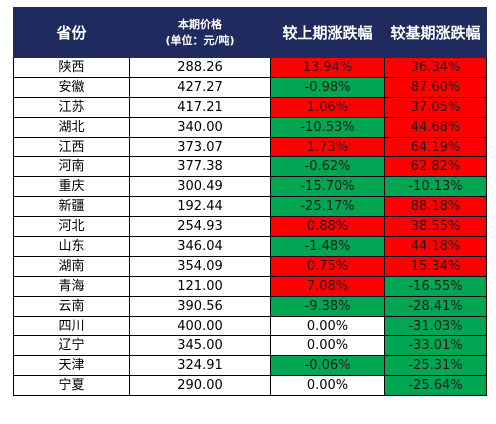 The width and height of the screenshot is (496, 424). Describe the element at coordinates (327, 67) in the screenshot. I see `prev-change-cell: 13.94%` at that location.